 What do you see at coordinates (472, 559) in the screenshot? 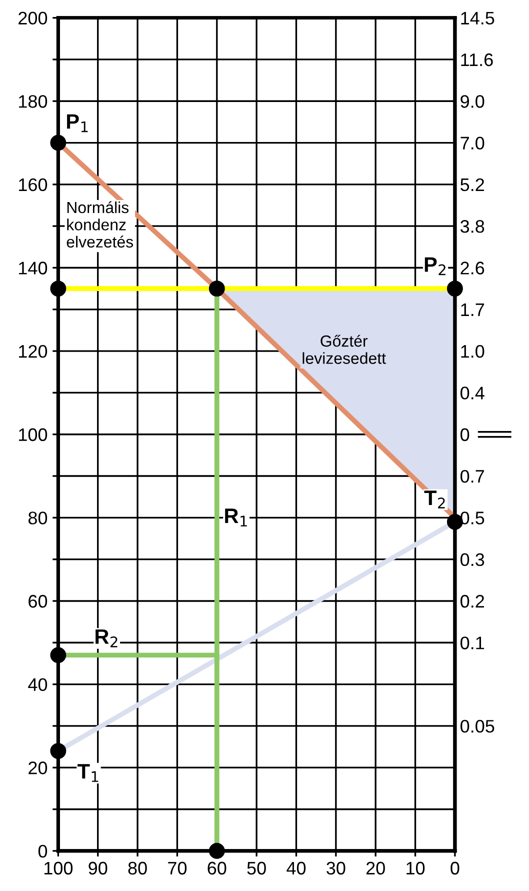
I see `category-label: 0.3` at bounding box center [472, 559].